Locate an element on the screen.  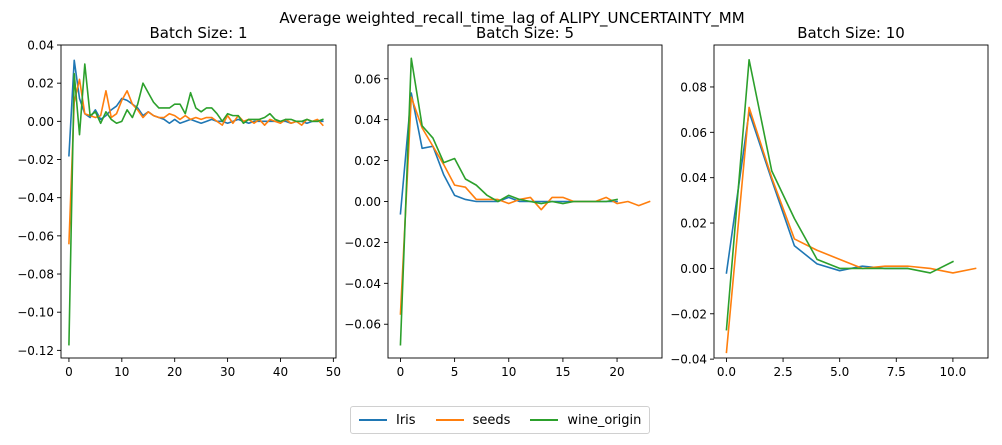
legend-label: seeds is located at coordinates (491, 420).